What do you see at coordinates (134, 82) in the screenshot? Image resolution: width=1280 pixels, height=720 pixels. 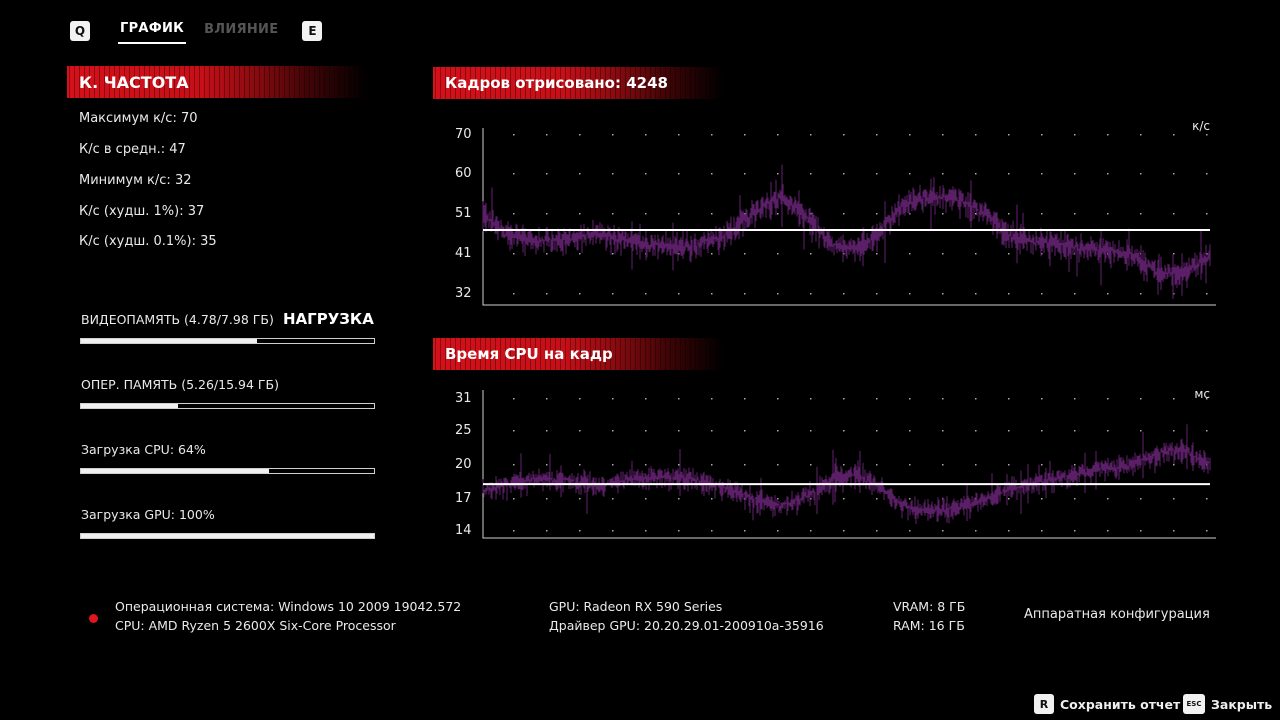 I see `frame-rate-header-label: К. ЧАСТОТА` at bounding box center [134, 82].